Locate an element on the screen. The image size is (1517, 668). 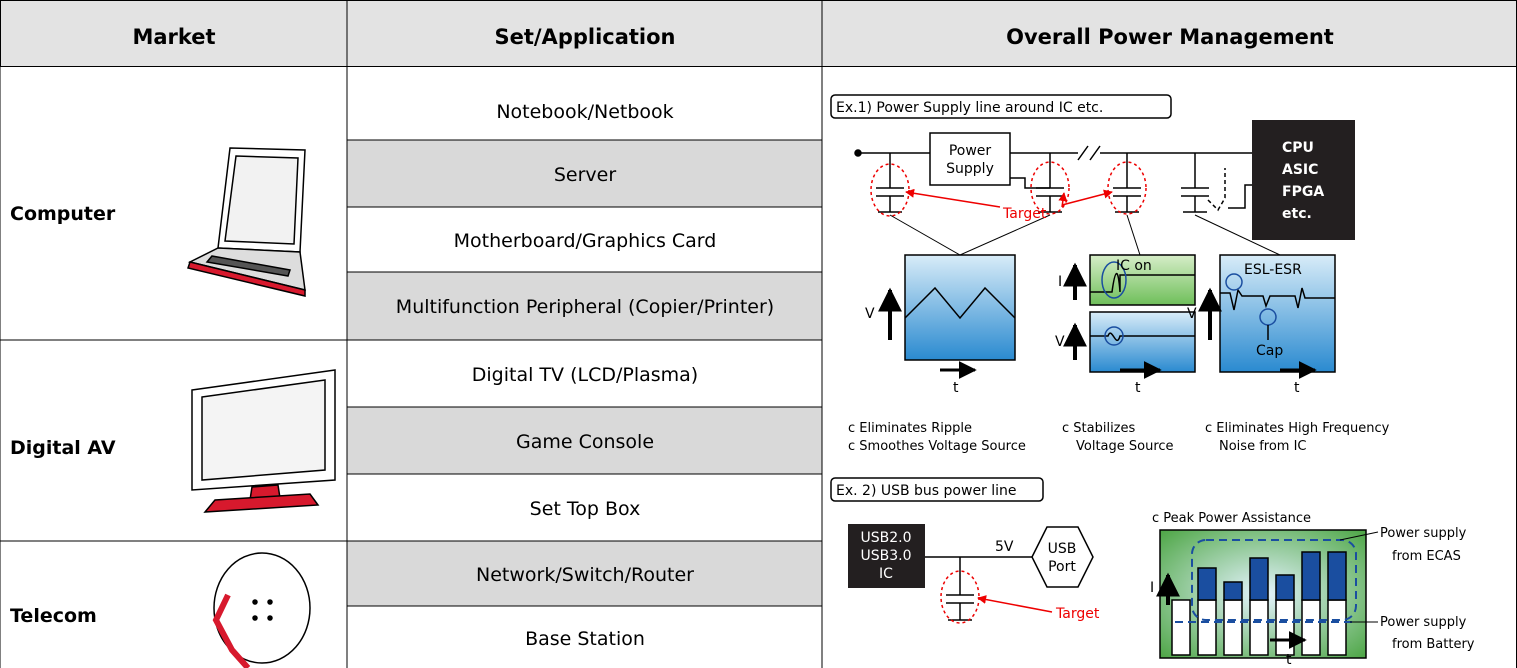
application: Network/Switch/Router is located at coordinates (585, 575).